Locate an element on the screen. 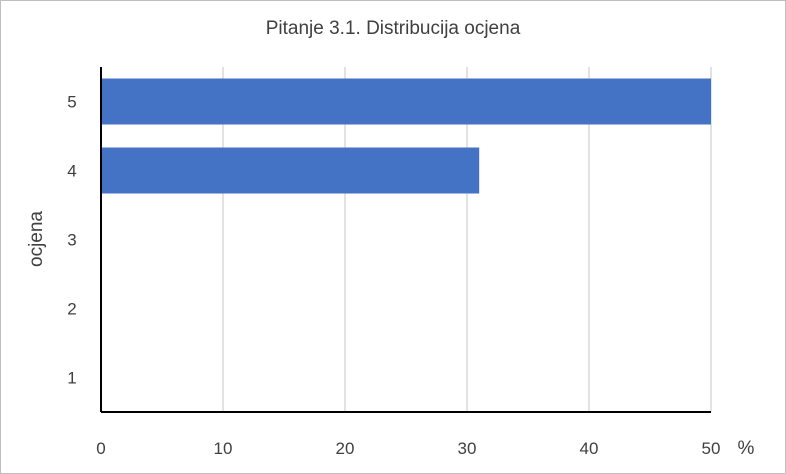  x-tick-labels: 0 10 20 30 40 50 is located at coordinates (408, 448).